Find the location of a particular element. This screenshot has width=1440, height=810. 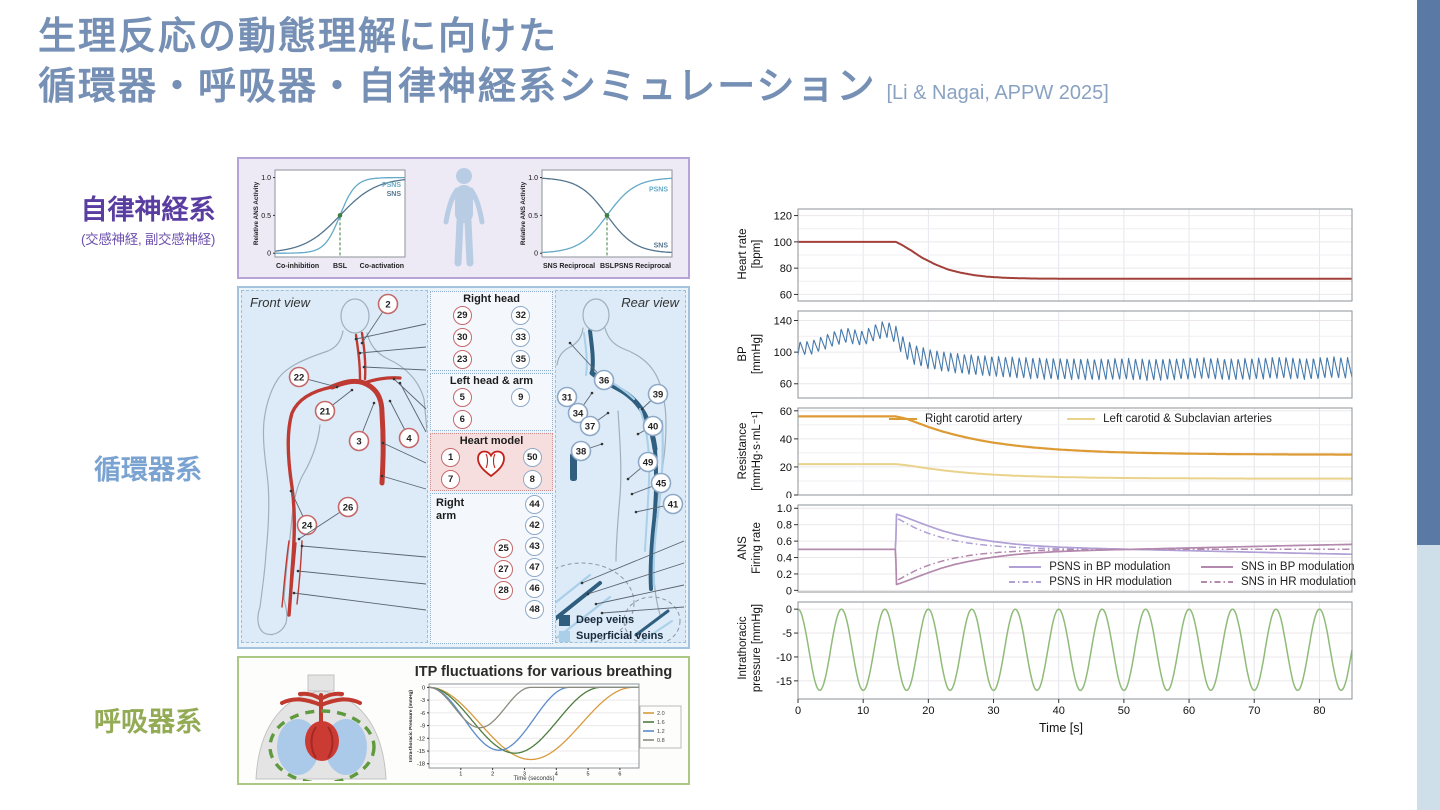

svg-text: 3 is located at coordinates (358, 441).